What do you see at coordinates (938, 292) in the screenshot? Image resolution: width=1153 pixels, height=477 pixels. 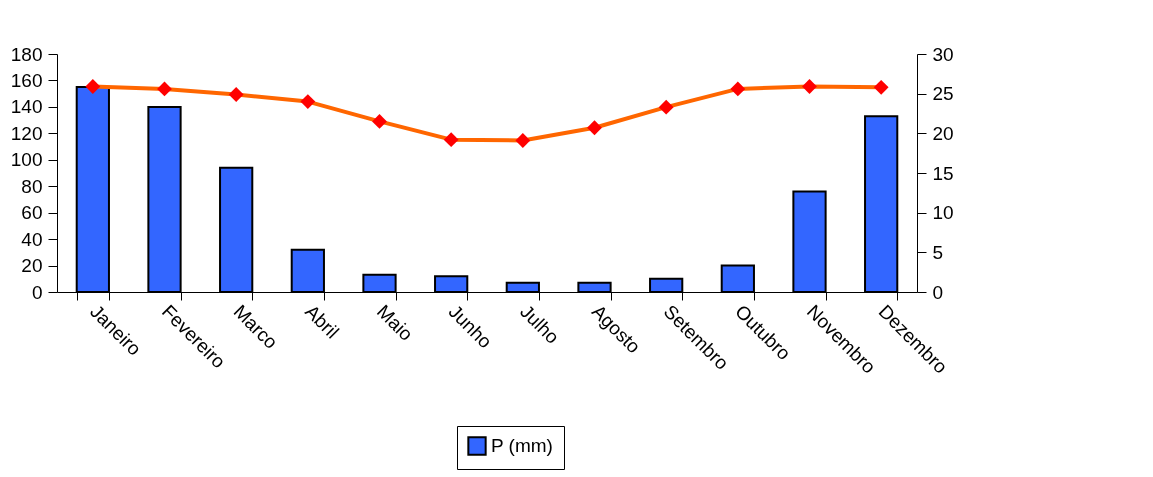 I see `y2-tick-label: 0` at bounding box center [938, 292].